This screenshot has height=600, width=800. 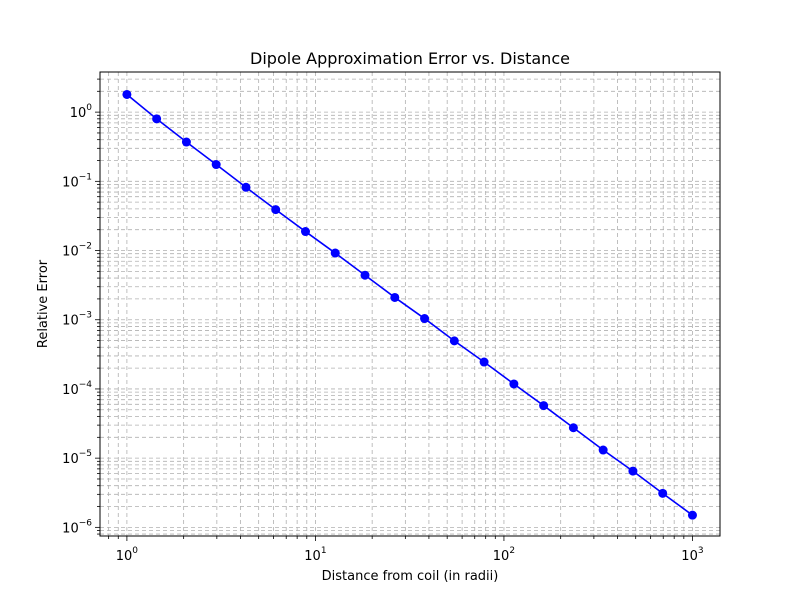 I want to click on y-tick-label: 10⁻³, so click(x=77, y=320).